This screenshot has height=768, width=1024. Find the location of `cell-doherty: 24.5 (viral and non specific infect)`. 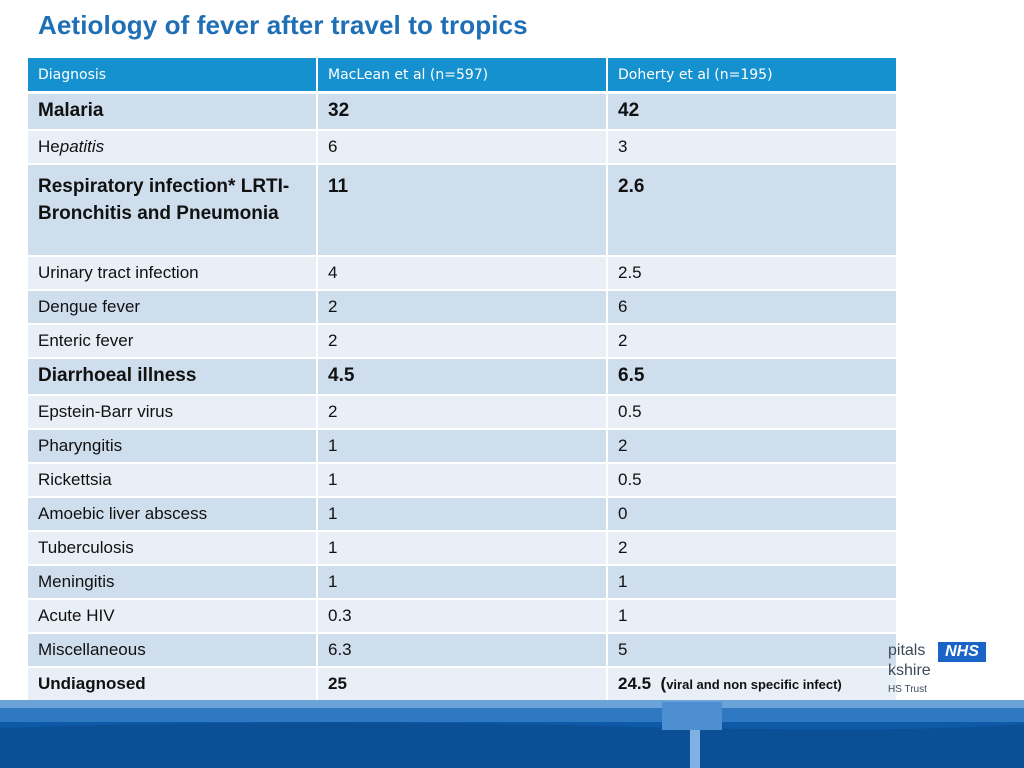

cell-doherty: 24.5 (viral and non specific infect) is located at coordinates (752, 683).